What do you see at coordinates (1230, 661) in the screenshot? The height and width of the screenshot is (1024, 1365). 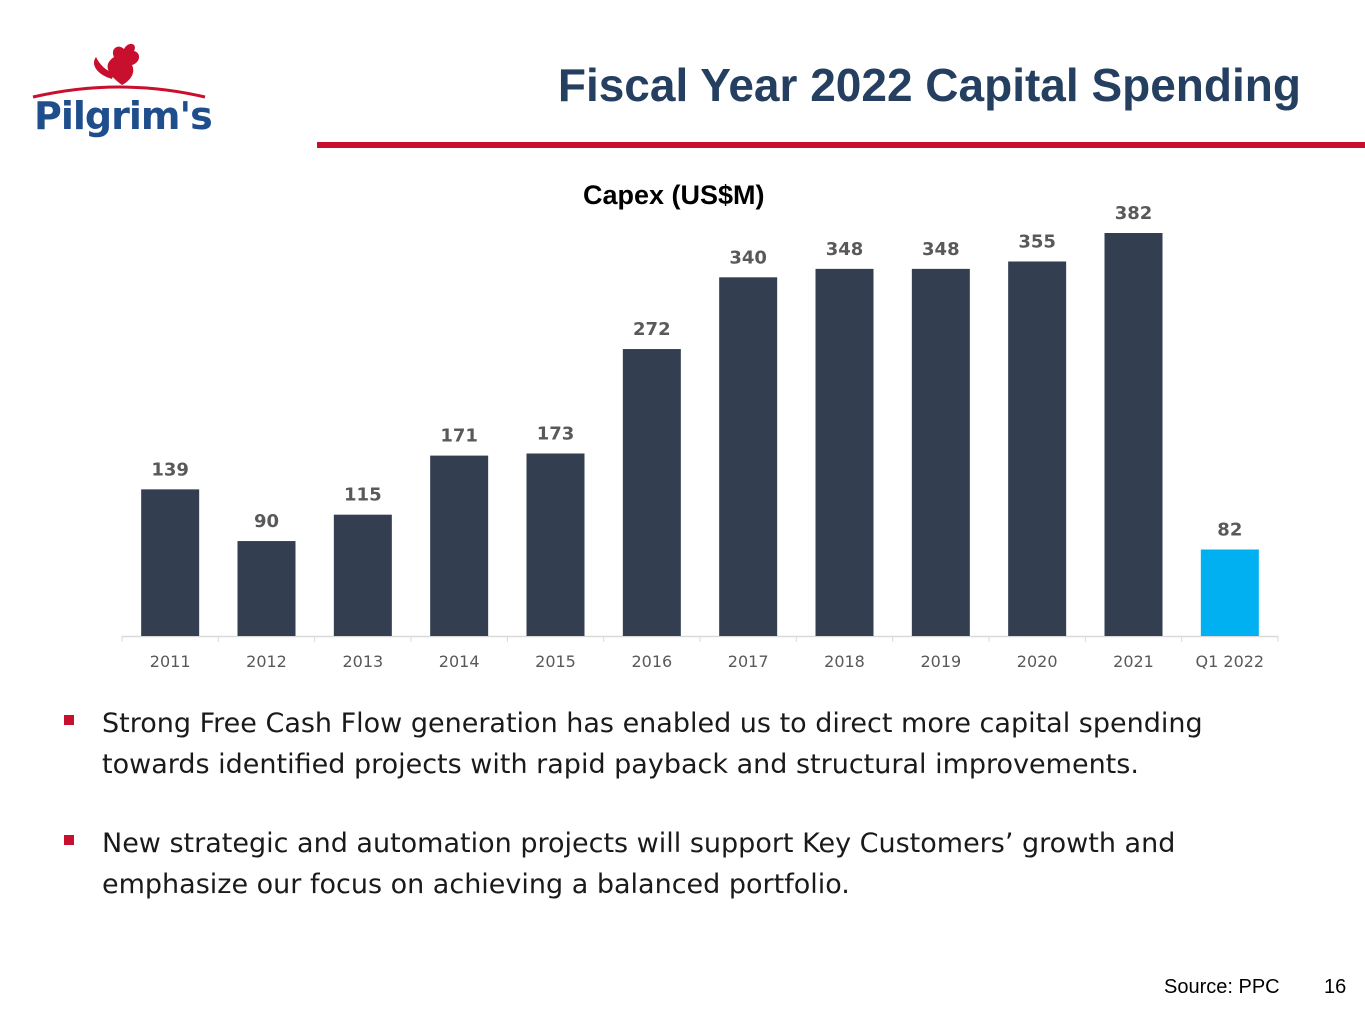 I see `x-tick-label: Q1 2022` at bounding box center [1230, 661].